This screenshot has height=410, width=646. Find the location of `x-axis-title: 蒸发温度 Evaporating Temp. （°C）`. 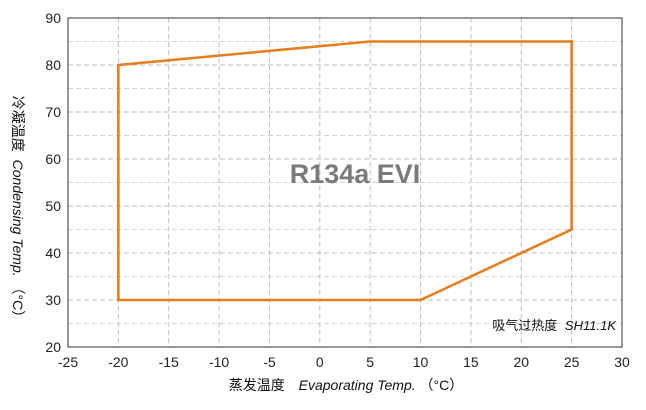

x-axis-title: 蒸发温度 Evaporating Temp. （°C） is located at coordinates (346, 385).